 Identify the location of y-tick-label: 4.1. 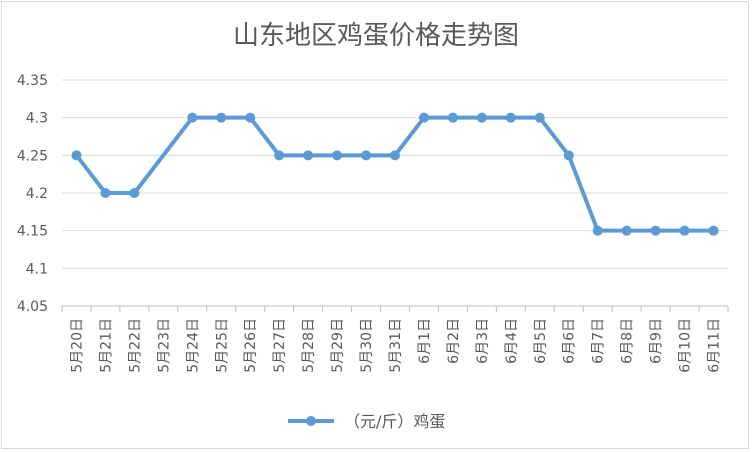
(37, 269).